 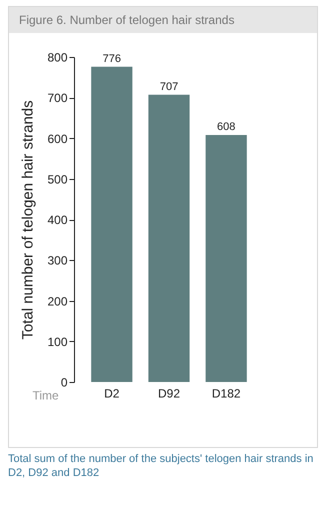 What do you see at coordinates (27, 220) in the screenshot?
I see `y-axis-title: Total number of telogen hair strands` at bounding box center [27, 220].